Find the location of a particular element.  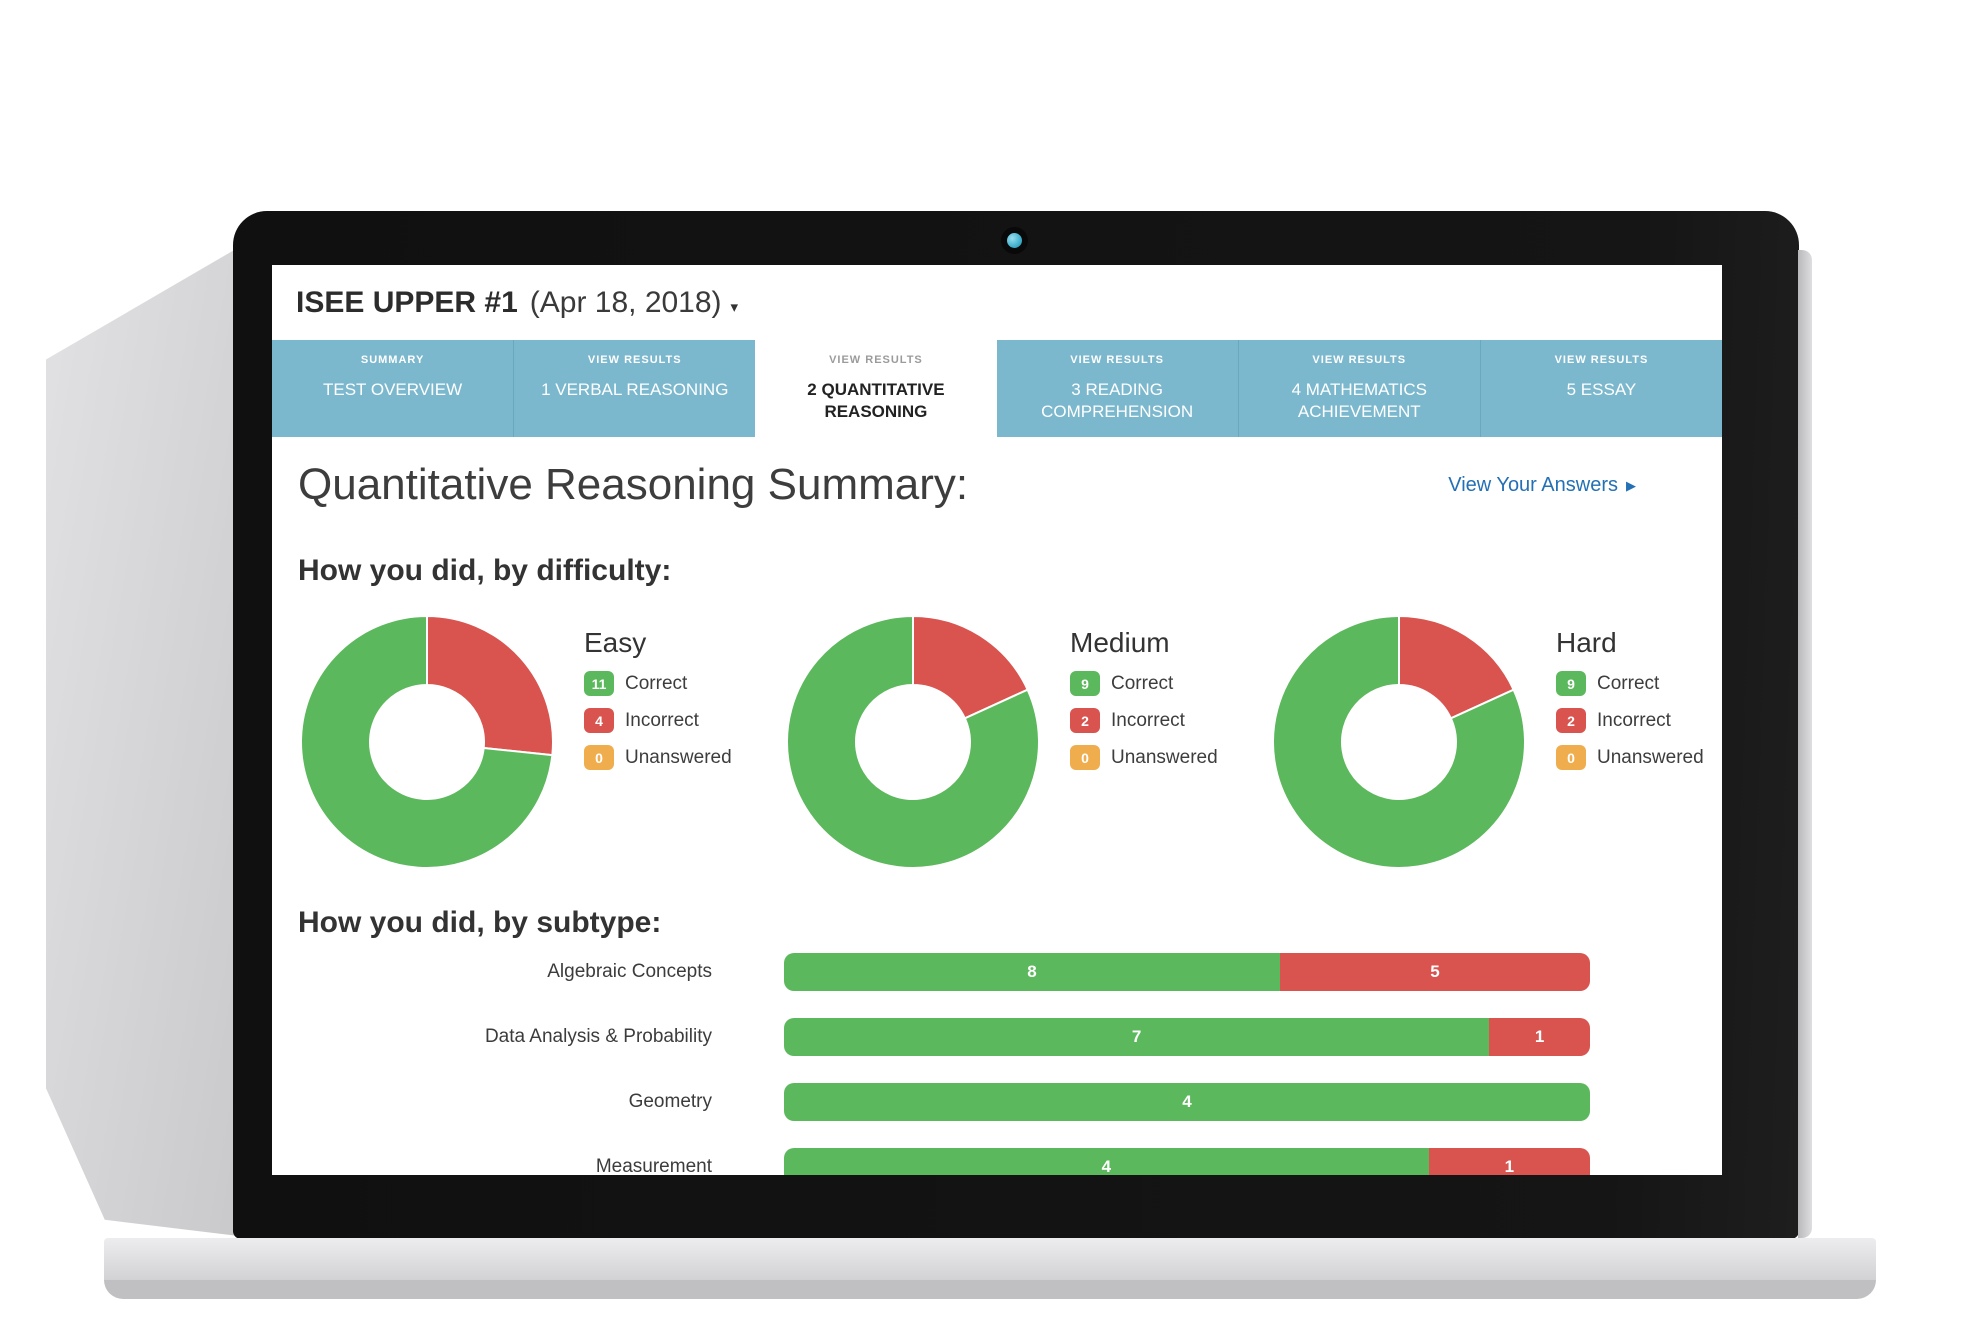

tab-label: 1 VERBAL REASONING is located at coordinates (635, 389).